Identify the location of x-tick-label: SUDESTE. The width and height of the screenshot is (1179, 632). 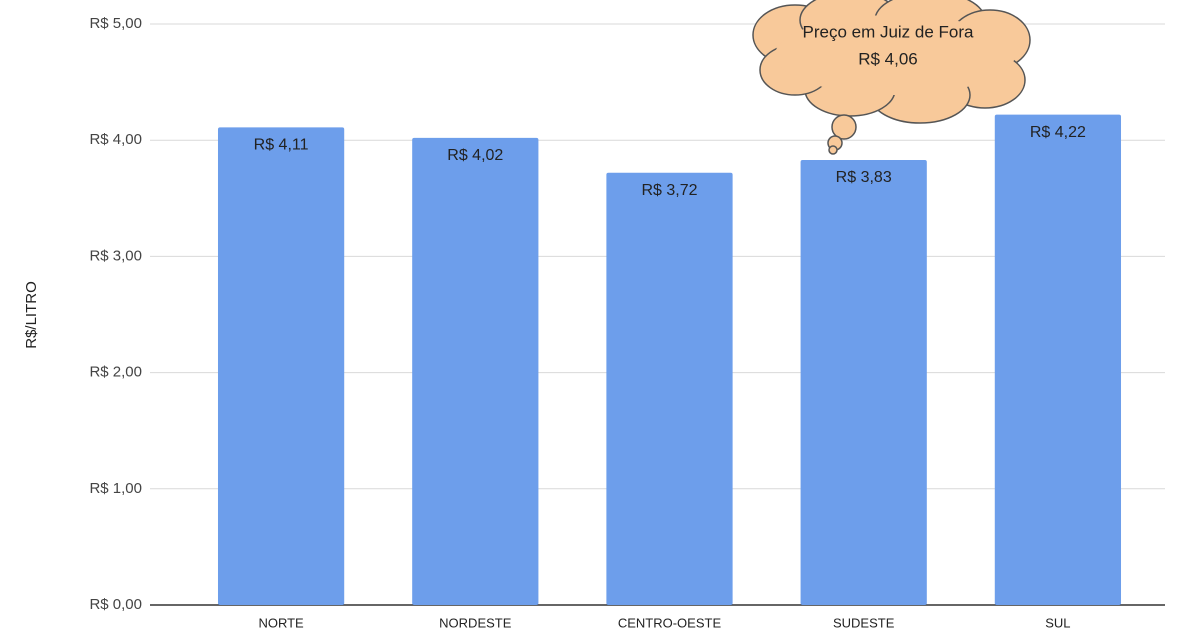
(864, 622).